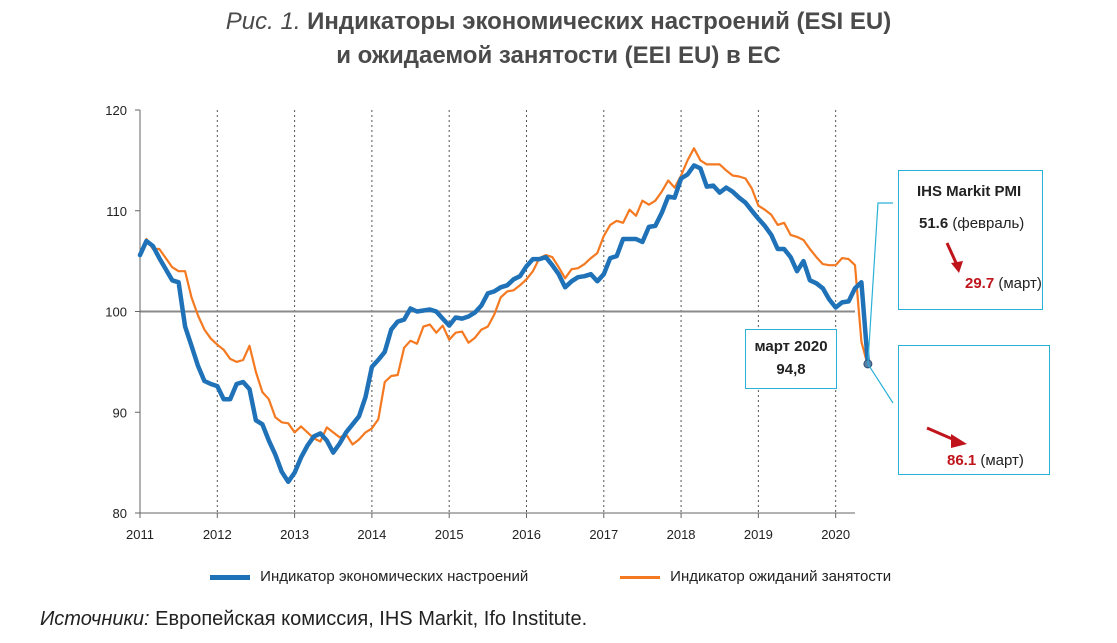 The width and height of the screenshot is (1117, 643). Describe the element at coordinates (791, 346) in the screenshot. I see `march-label: март 2020` at that location.